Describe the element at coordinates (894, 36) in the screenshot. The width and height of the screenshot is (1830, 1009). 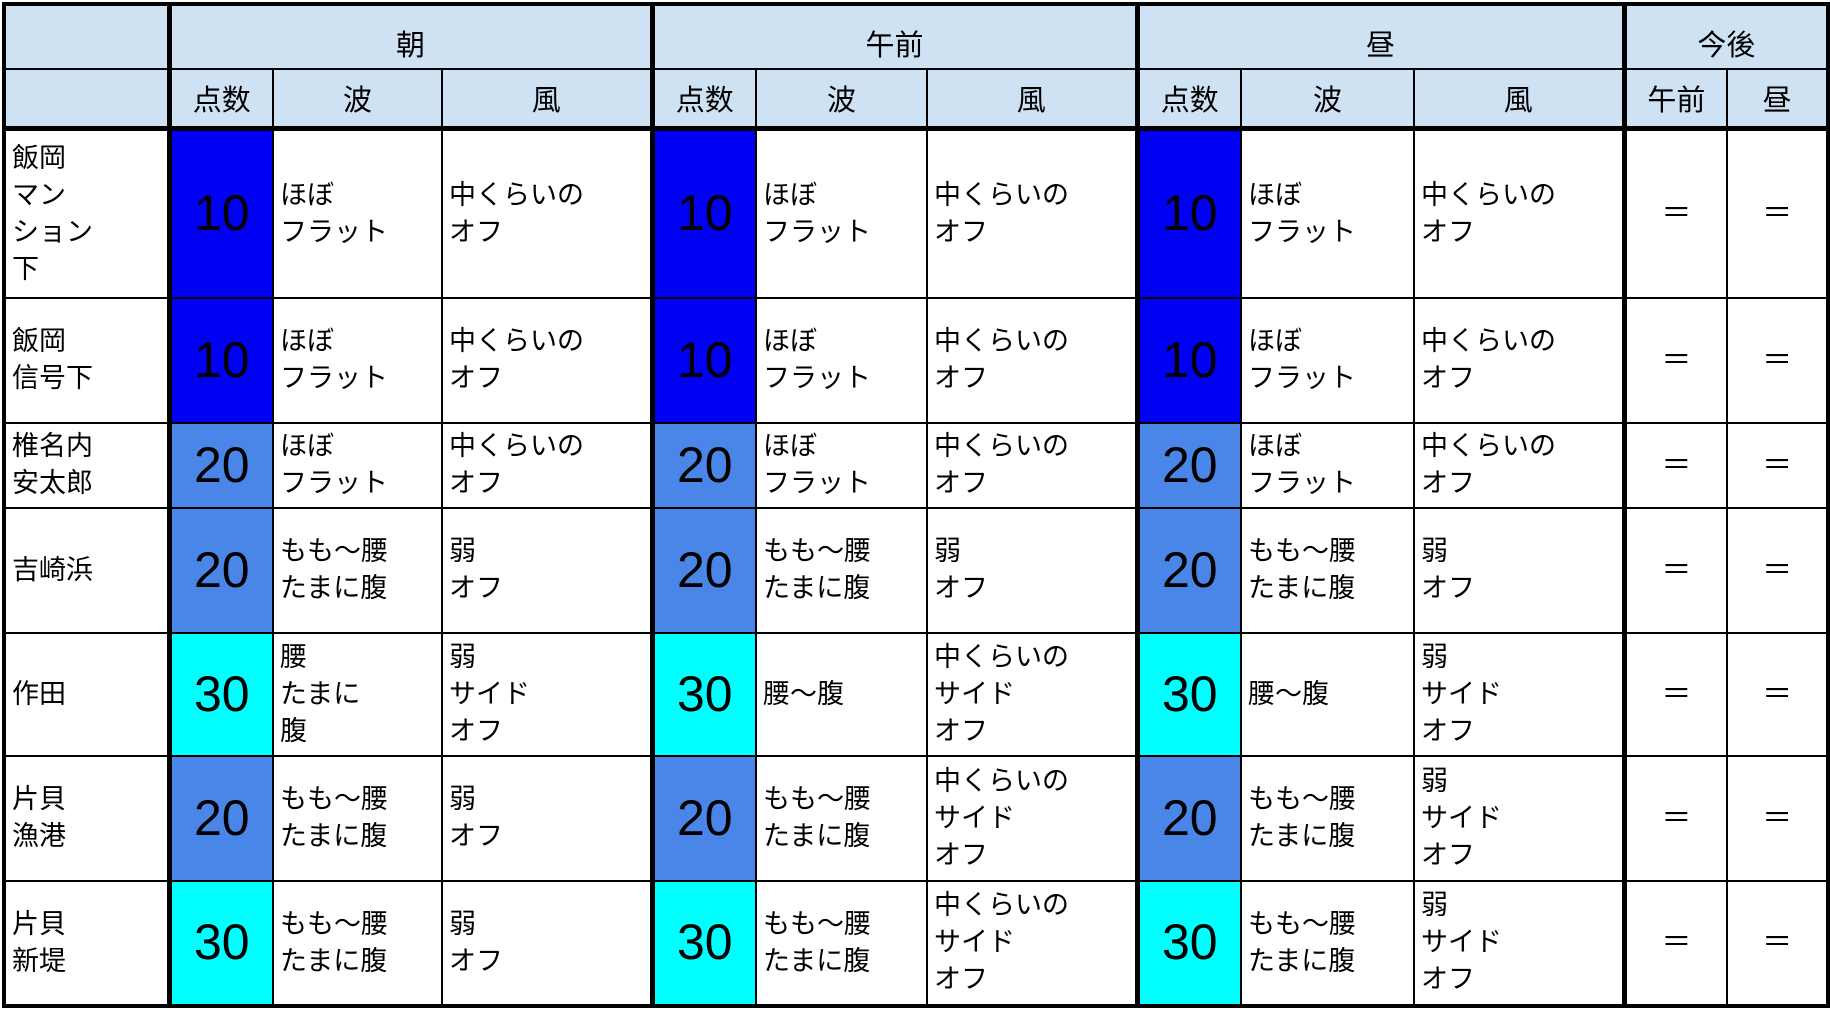
I see `period-header-forenoon: 午前` at that location.